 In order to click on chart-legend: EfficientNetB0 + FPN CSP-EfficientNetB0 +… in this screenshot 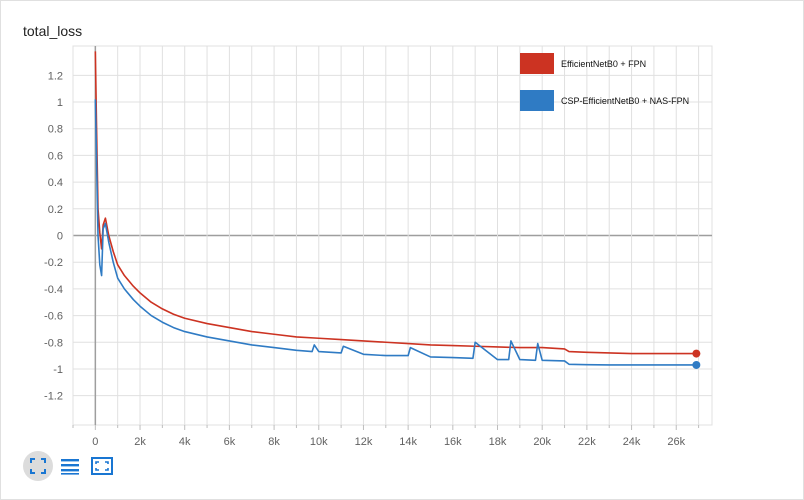, I will do `click(604, 82)`.